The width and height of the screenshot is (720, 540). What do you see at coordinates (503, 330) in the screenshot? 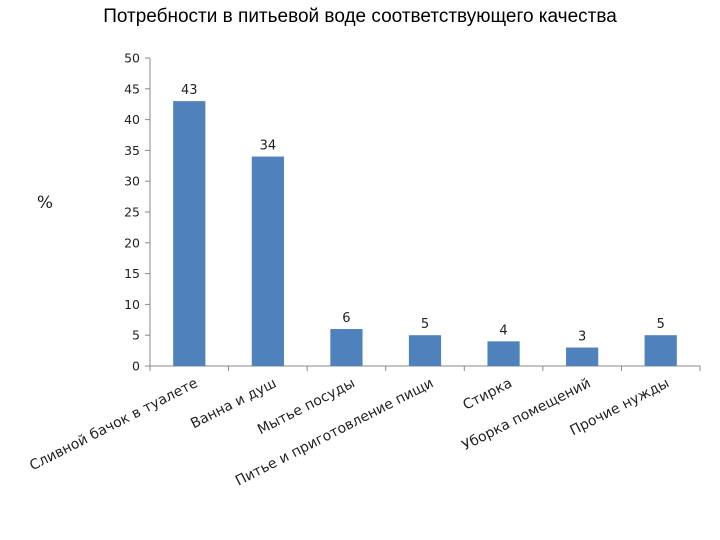
I see `data-label: 4` at bounding box center [503, 330].